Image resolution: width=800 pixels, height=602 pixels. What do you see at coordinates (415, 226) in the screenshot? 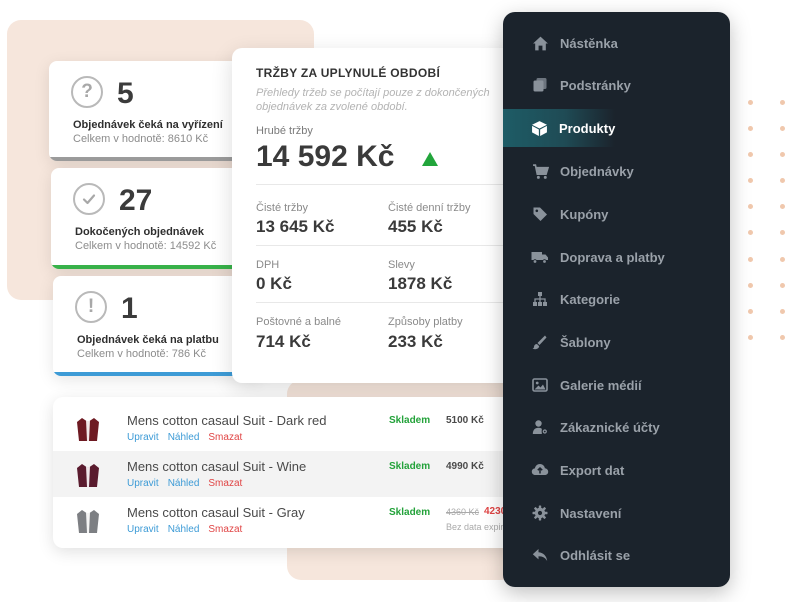
I see `daily-revenue-value: 455 Kč` at bounding box center [415, 226].